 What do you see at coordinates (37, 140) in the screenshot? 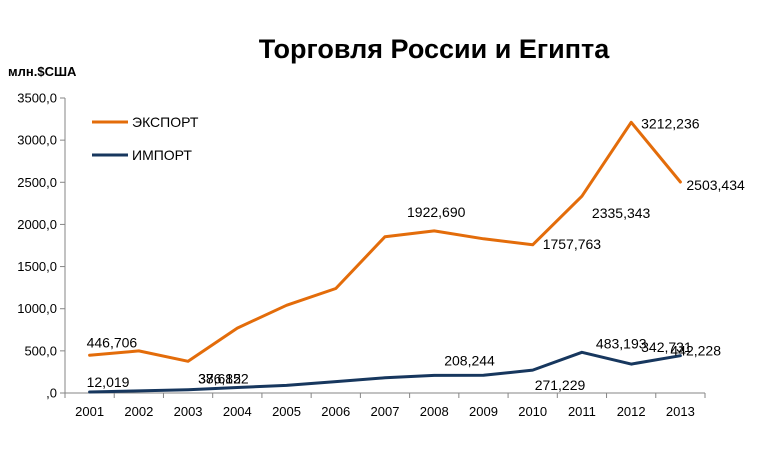
I see `y-tick-label: 3000,0` at bounding box center [37, 140].